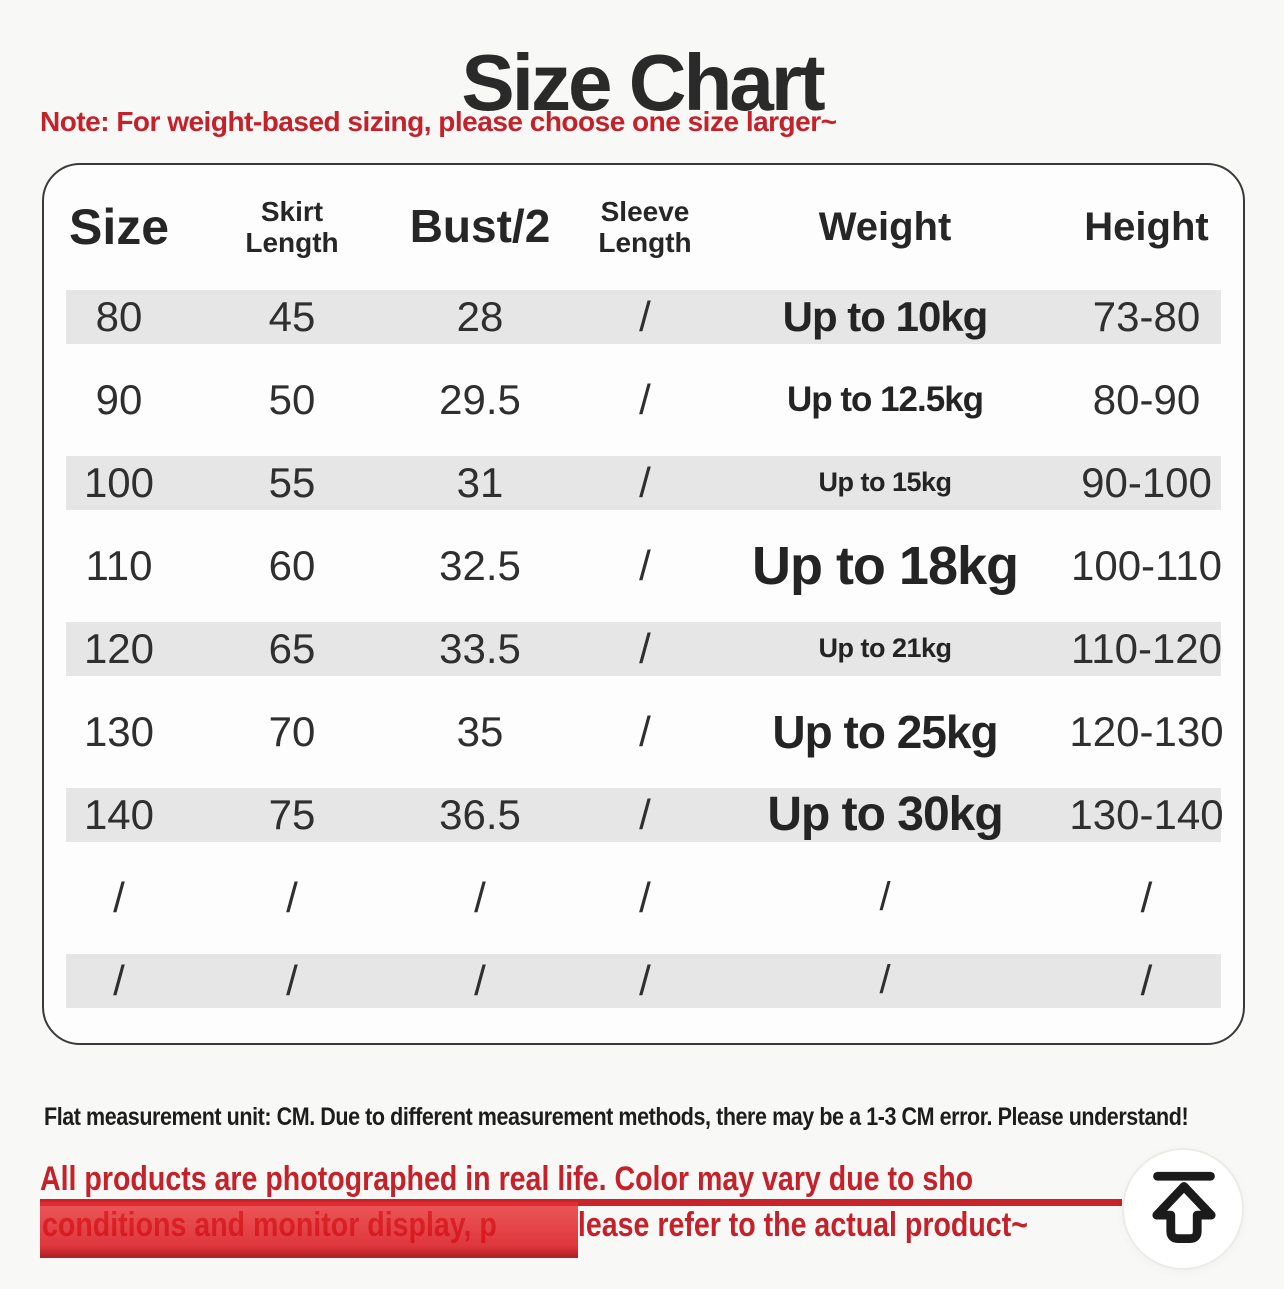 This screenshot has height=1289, width=1284. Describe the element at coordinates (480, 731) in the screenshot. I see `bust-cell: 35` at that location.